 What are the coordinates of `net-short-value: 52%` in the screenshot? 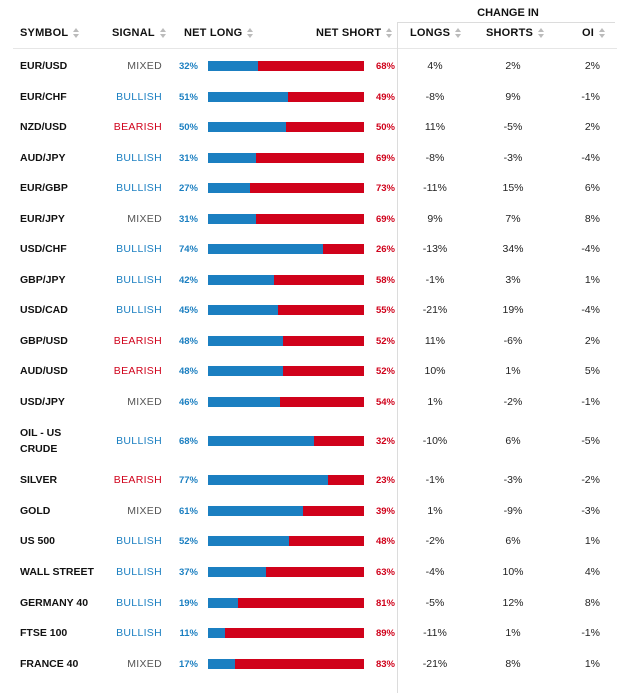 It's located at (385, 341).